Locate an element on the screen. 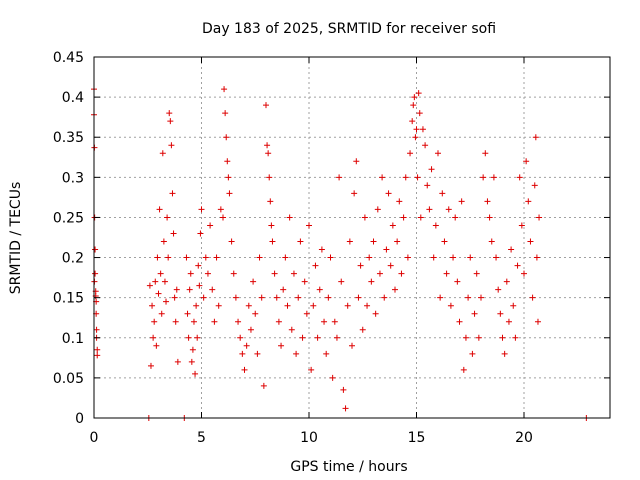  y-tick-label: 0.05 is located at coordinates (68, 379).